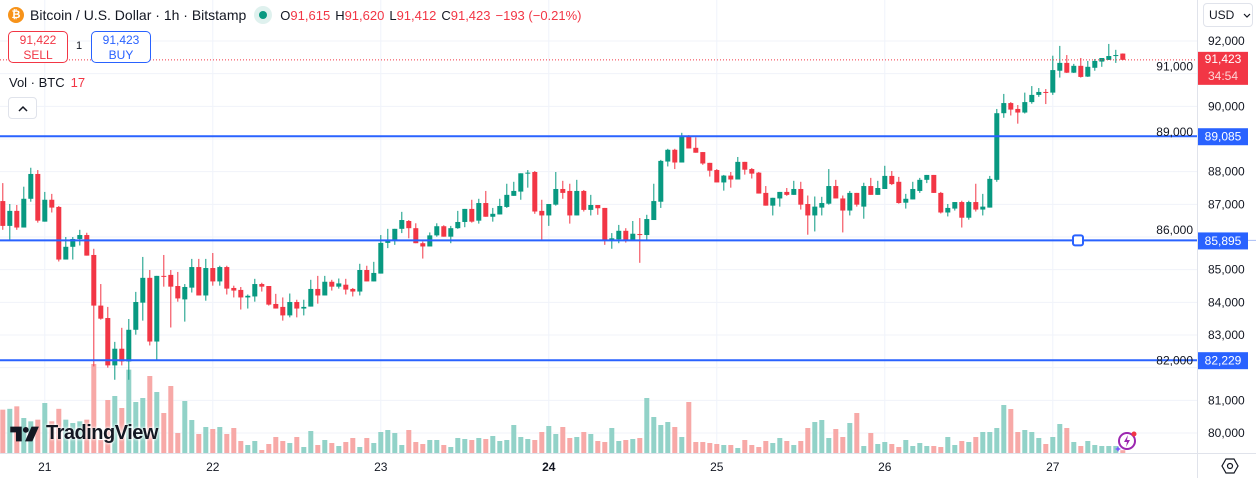 This screenshot has width=1256, height=478. What do you see at coordinates (47, 82) in the screenshot?
I see `volume-legend: Vol · BTC 17` at bounding box center [47, 82].